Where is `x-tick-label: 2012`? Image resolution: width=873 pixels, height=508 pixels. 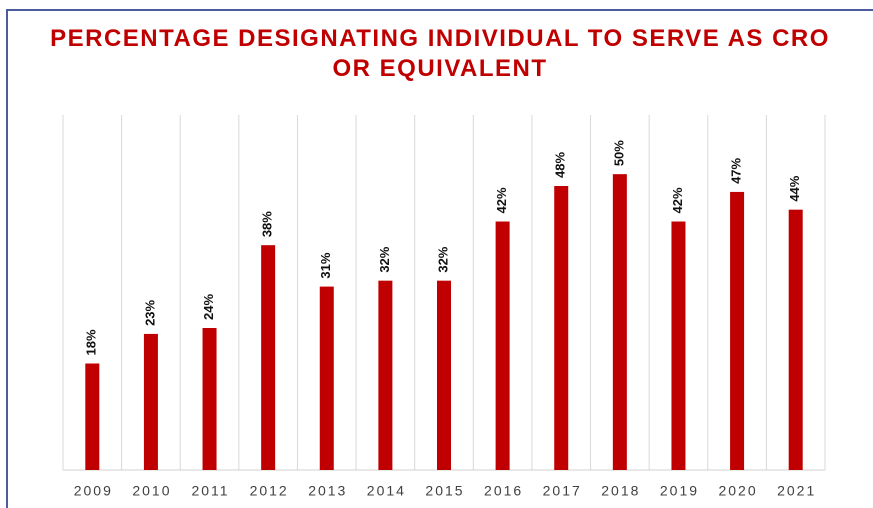
x-tick-label: 2012 is located at coordinates (269, 491).